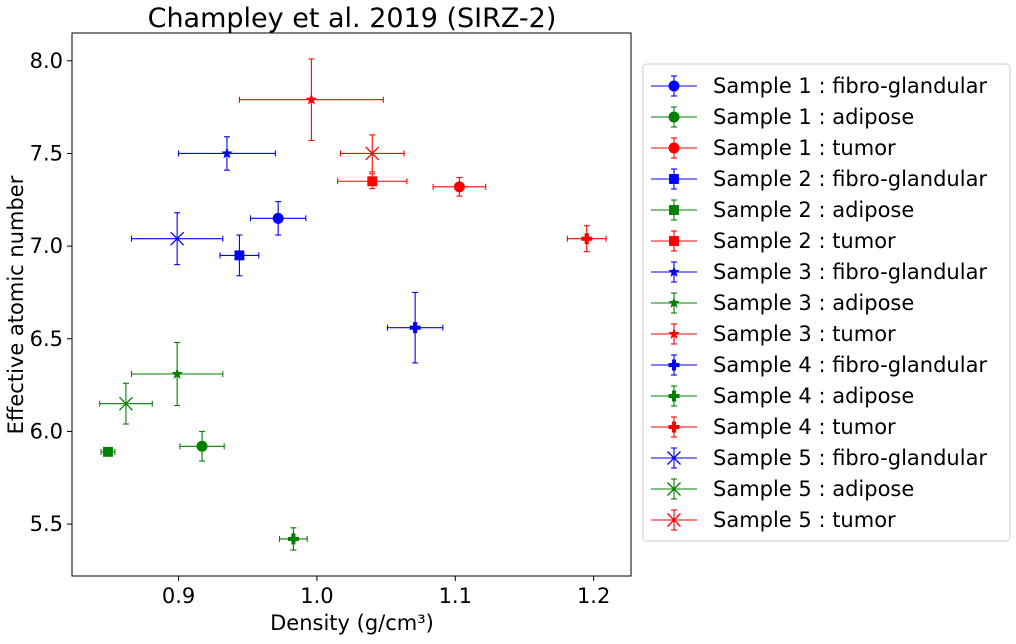 The width and height of the screenshot is (1016, 644). What do you see at coordinates (46, 431) in the screenshot?
I see `y-tick-label: 6.0` at bounding box center [46, 431].